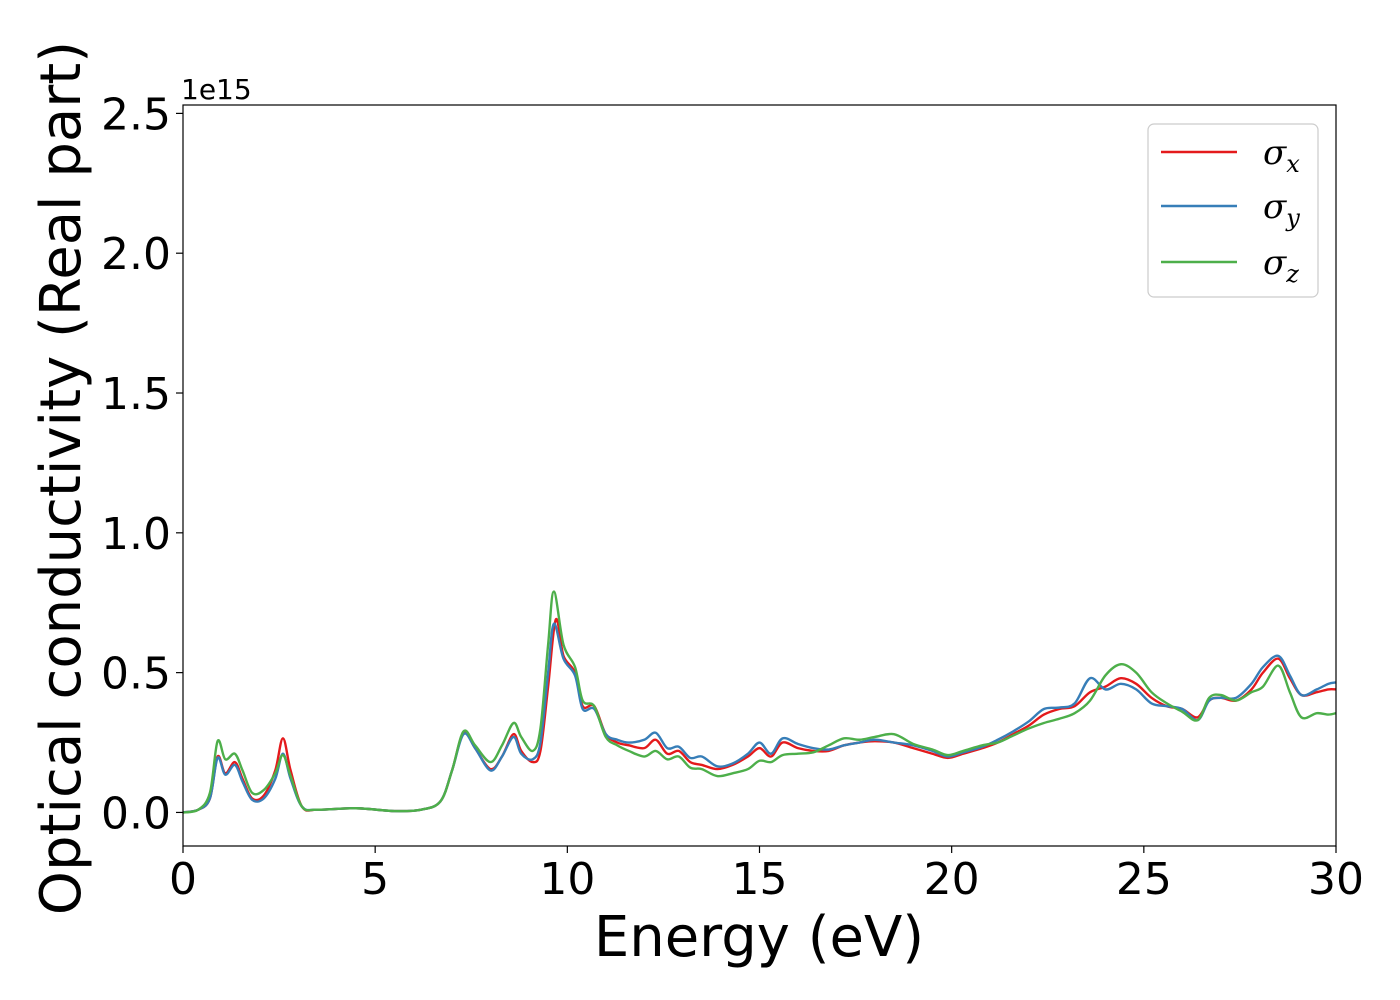 The image size is (1400, 1000). I want to click on legend-label-z: σz, so click(1281, 265).